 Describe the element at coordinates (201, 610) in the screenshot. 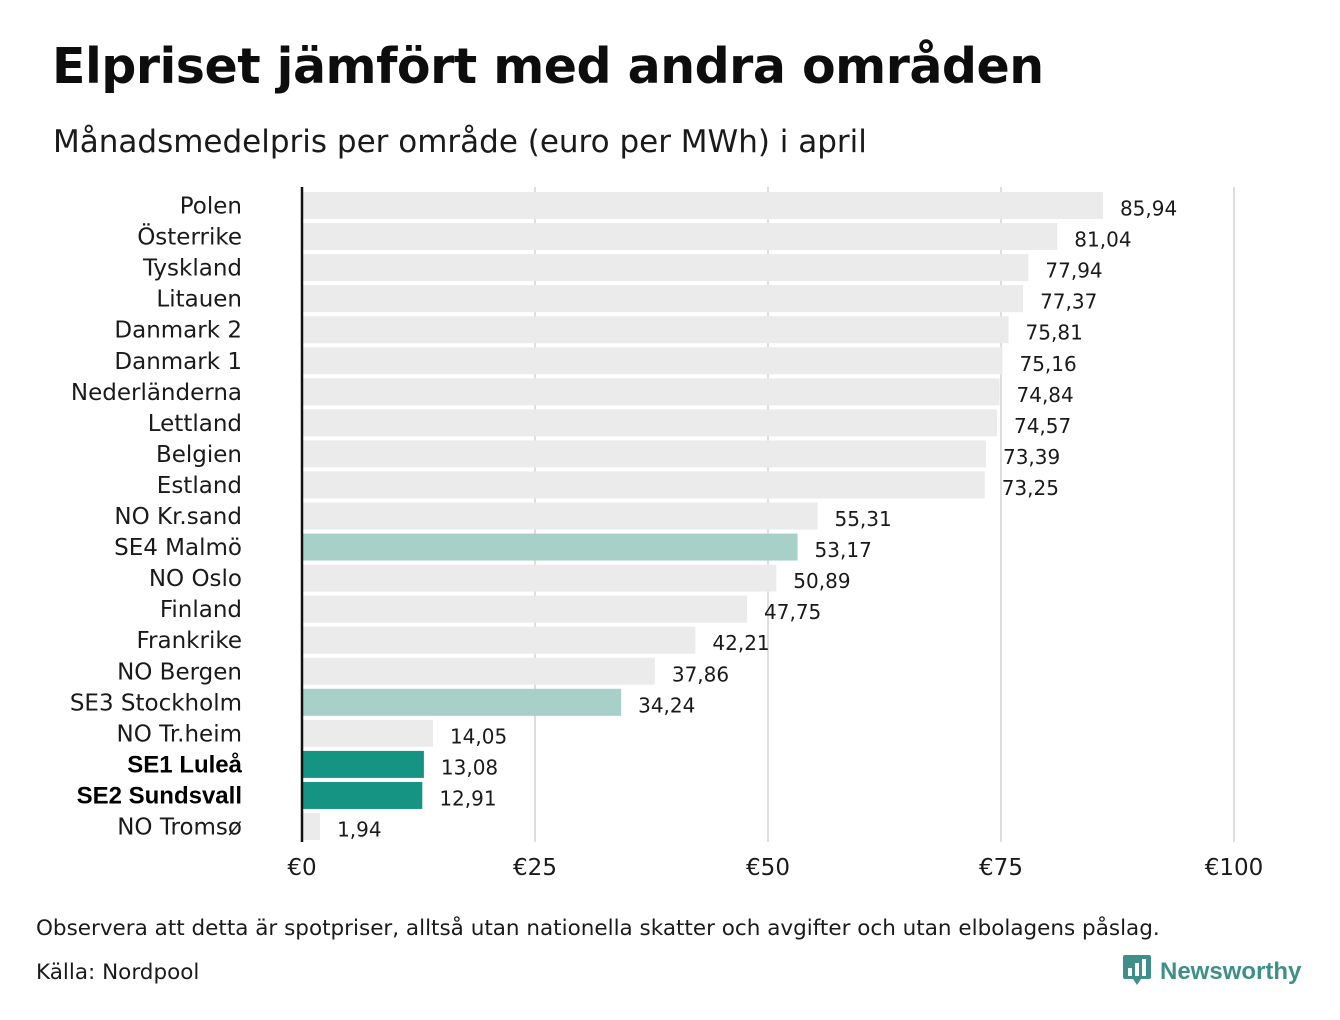

I see `category-label: Finland` at that location.